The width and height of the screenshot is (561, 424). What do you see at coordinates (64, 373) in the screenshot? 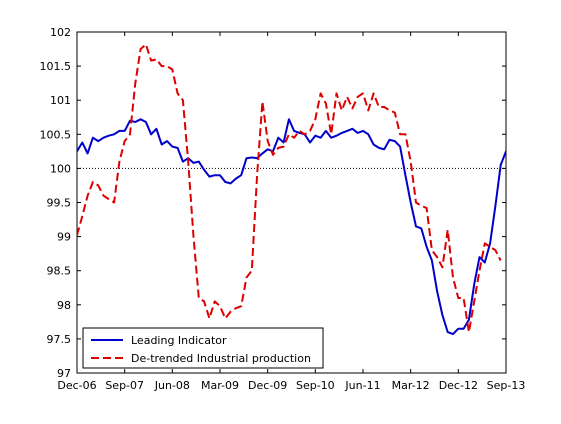
I see `y-tick-label: 97` at bounding box center [64, 373].